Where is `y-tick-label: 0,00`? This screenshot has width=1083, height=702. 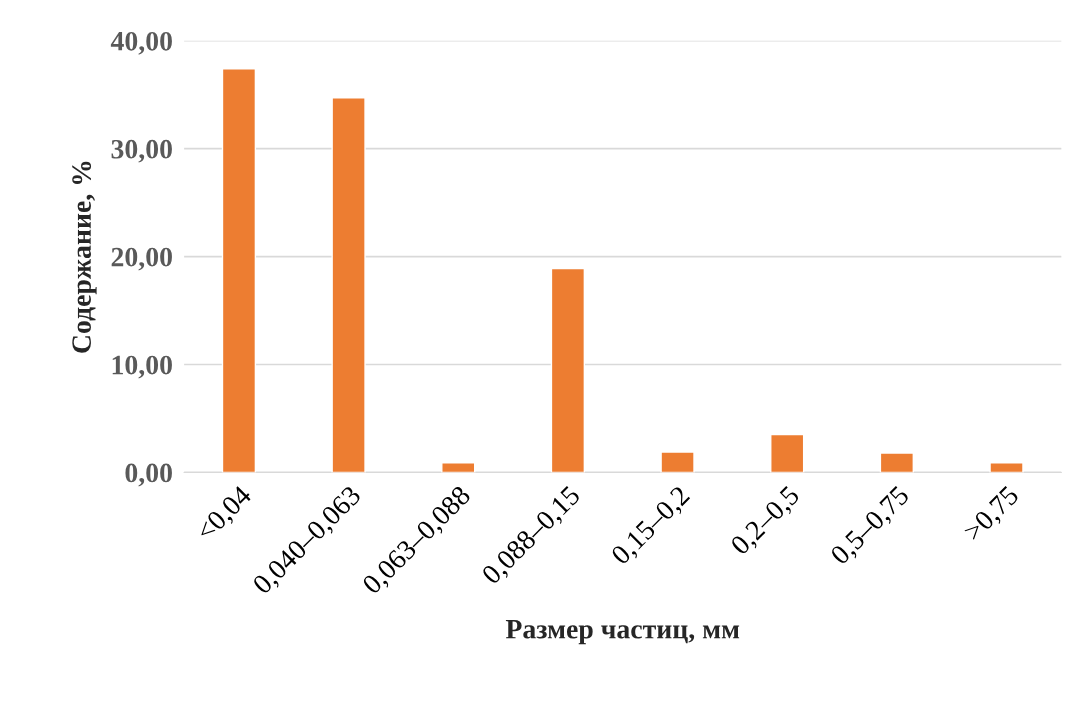
y-tick-label: 0,00 is located at coordinates (148, 475).